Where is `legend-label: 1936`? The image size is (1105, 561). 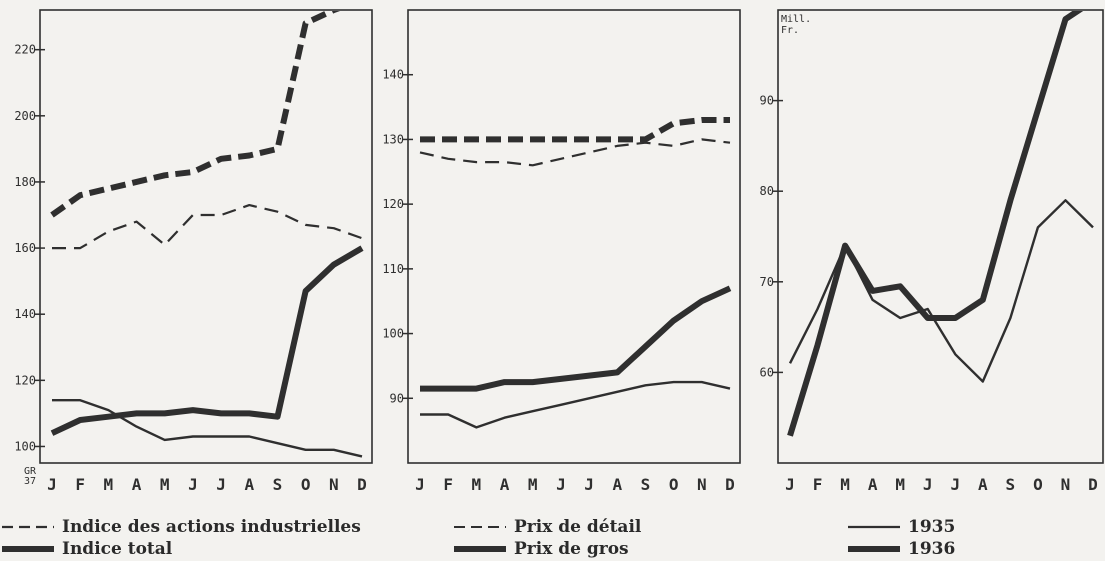 legend-label: 1936 is located at coordinates (932, 549).